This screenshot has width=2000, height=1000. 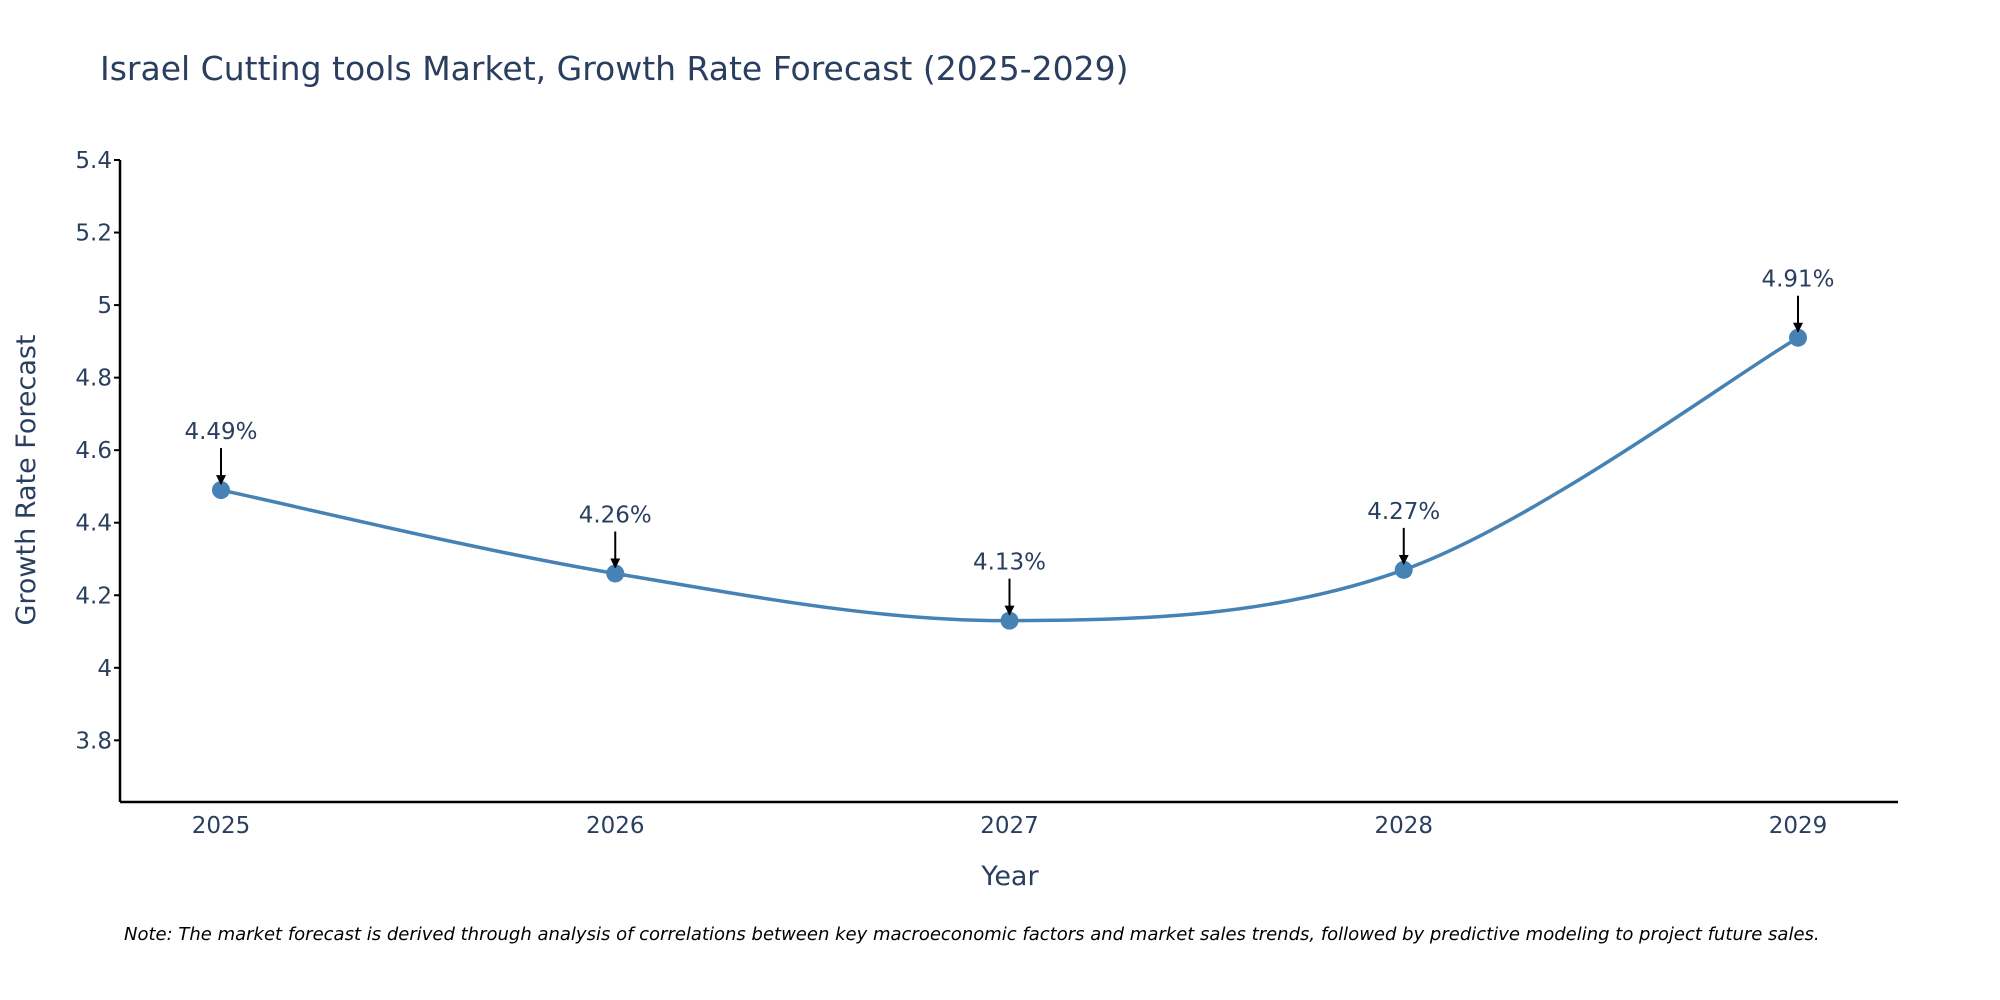 What do you see at coordinates (93, 379) in the screenshot?
I see `y-tick-label: 4.8` at bounding box center [93, 379].